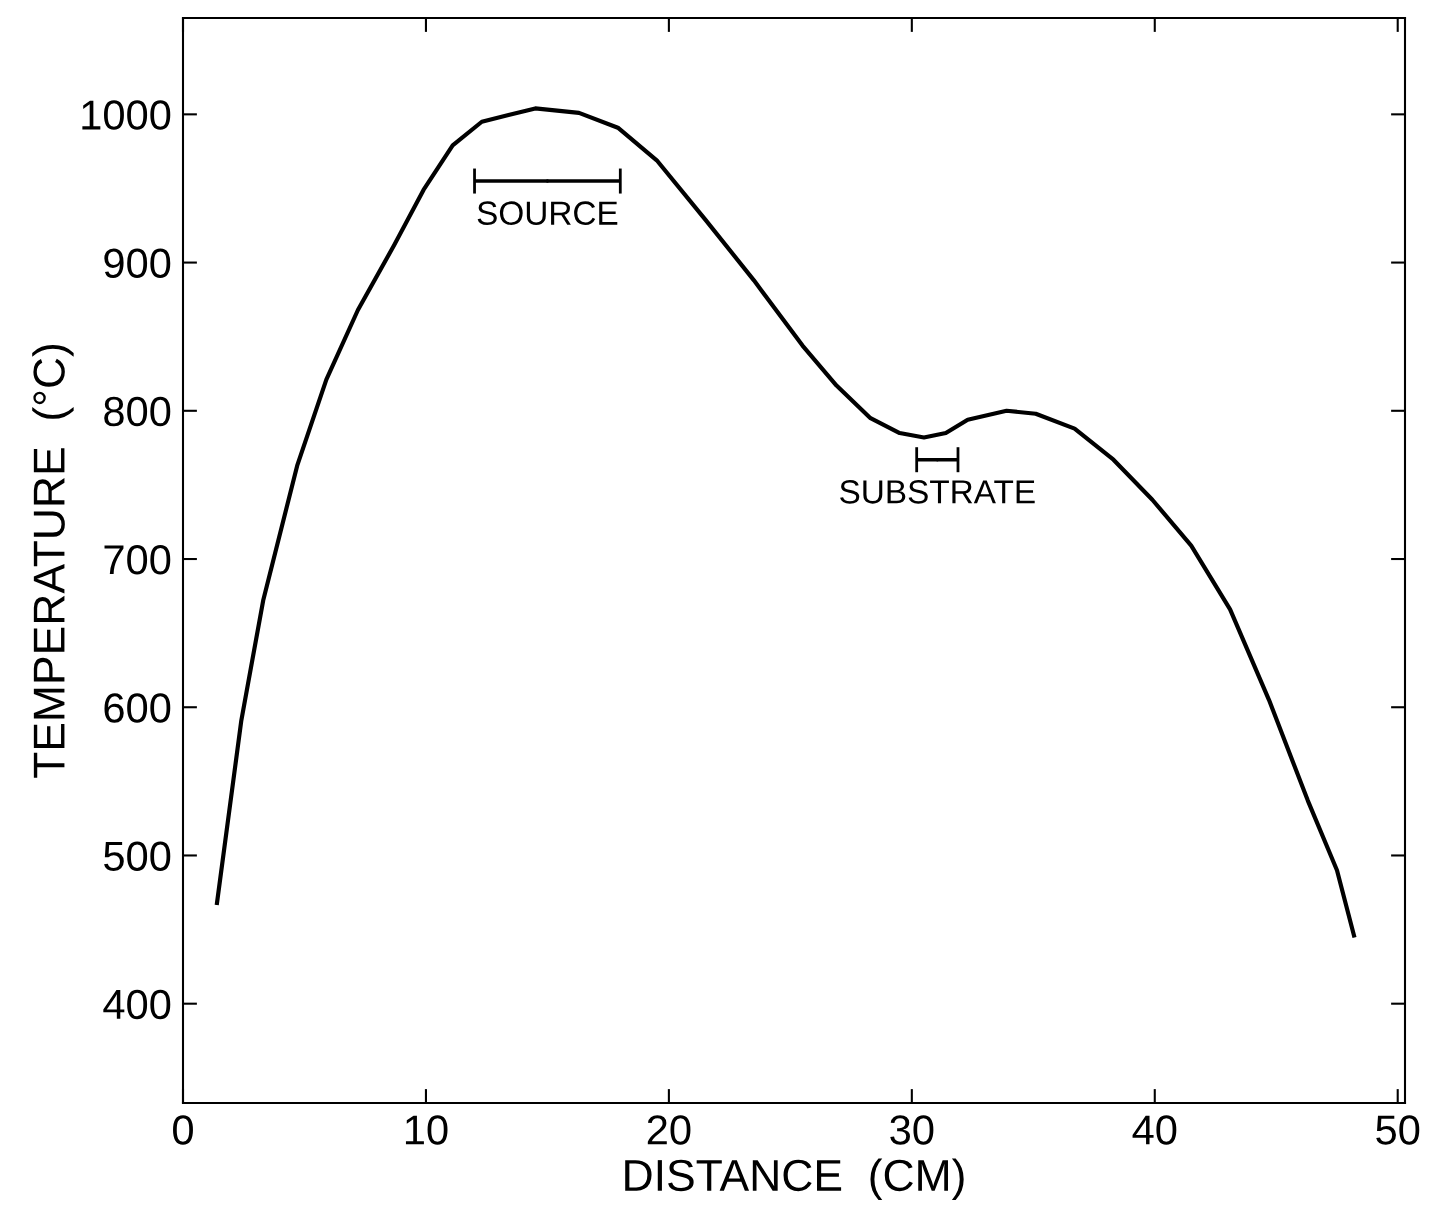 Image resolution: width=1442 pixels, height=1217 pixels. I want to click on y-tick-label: 400, so click(137, 1004).